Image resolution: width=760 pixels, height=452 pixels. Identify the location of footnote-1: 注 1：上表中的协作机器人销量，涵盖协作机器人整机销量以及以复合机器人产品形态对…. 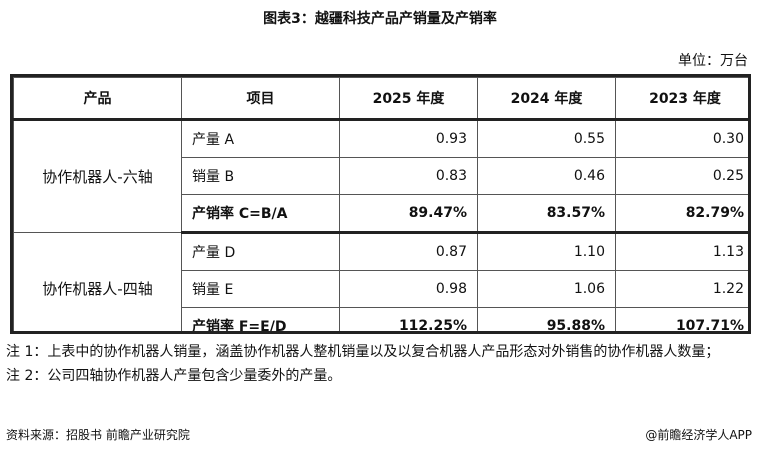
(363, 352).